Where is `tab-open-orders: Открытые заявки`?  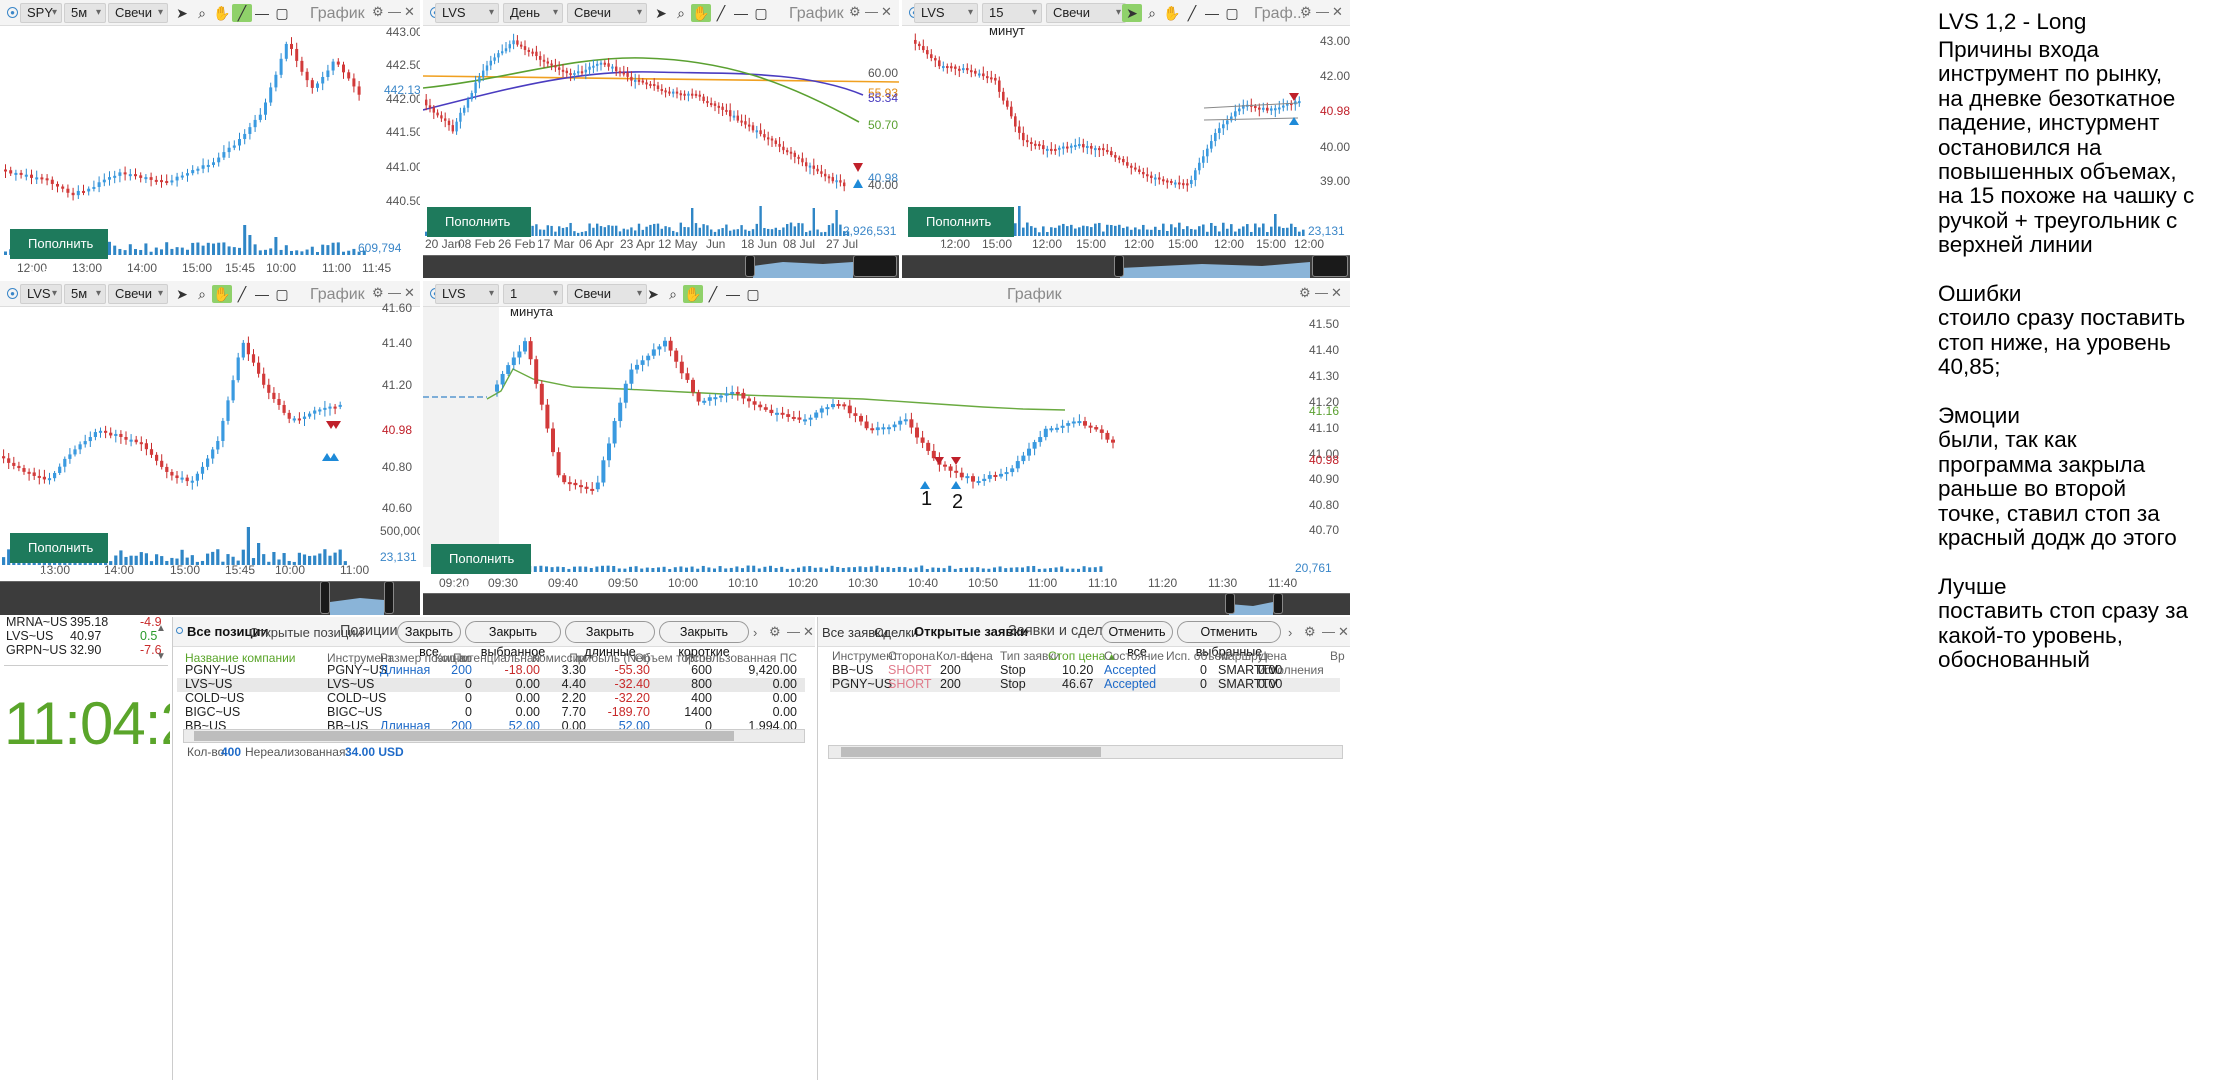
tab-open-orders: Открытые заявки is located at coordinates (971, 631).